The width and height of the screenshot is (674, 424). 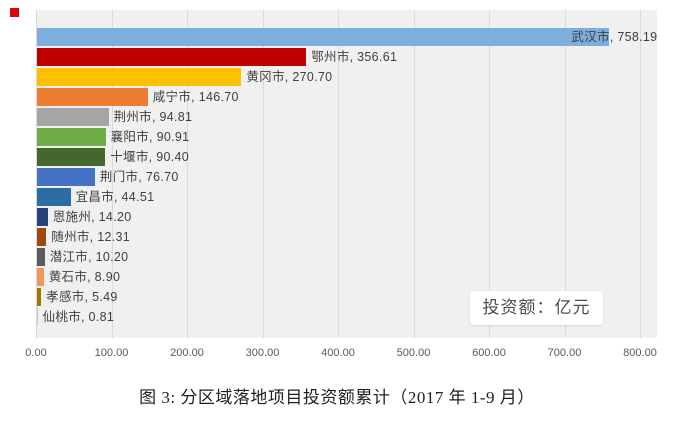 I want to click on bar-data-label: 黄冈市, 270.70, so click(x=289, y=77).